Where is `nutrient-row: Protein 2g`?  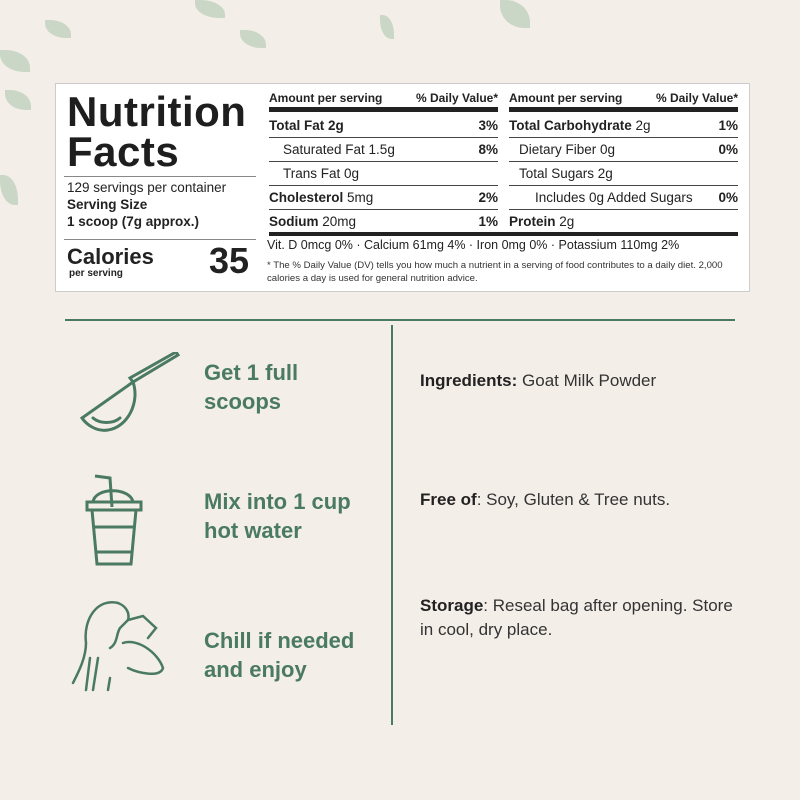 nutrient-row: Protein 2g is located at coordinates (623, 222).